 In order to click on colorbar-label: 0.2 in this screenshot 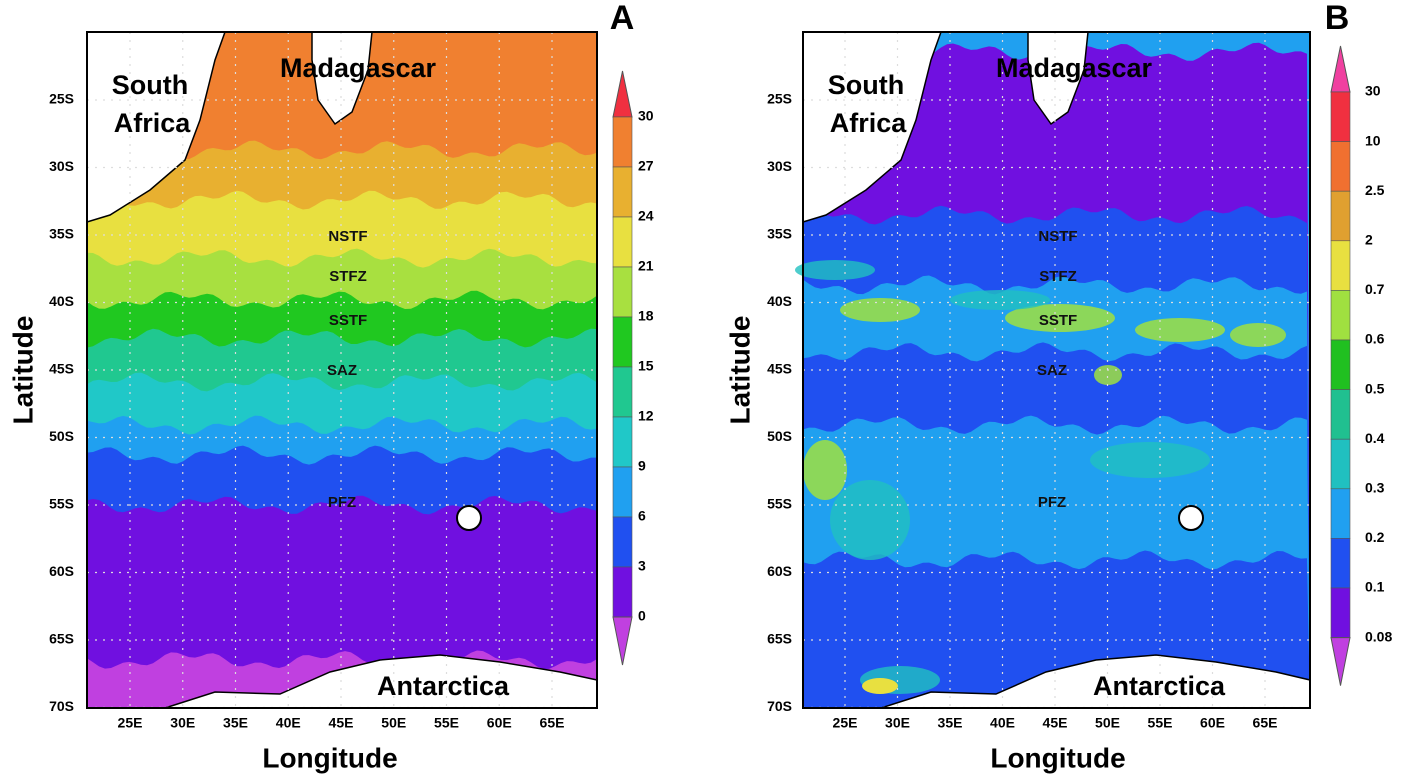, I will do `click(1375, 537)`.